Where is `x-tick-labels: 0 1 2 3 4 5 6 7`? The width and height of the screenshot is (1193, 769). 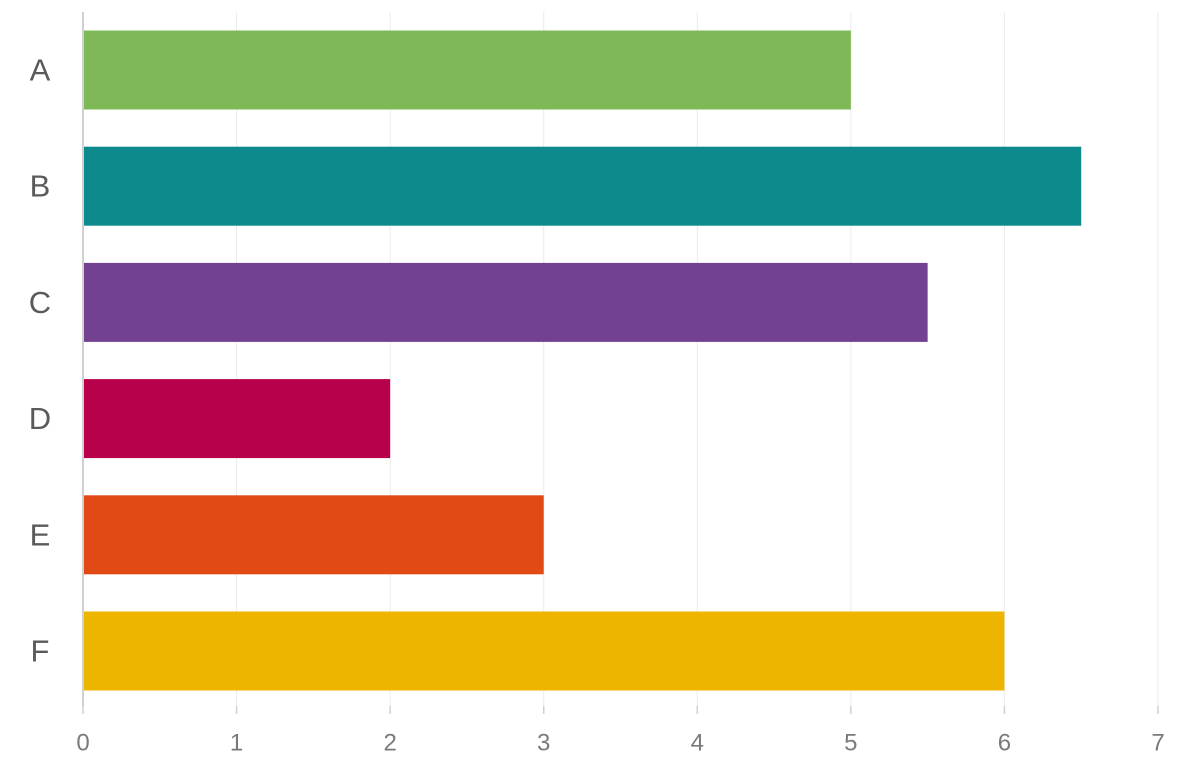
x-tick-labels: 0 1 2 3 4 5 6 7 is located at coordinates (620, 743).